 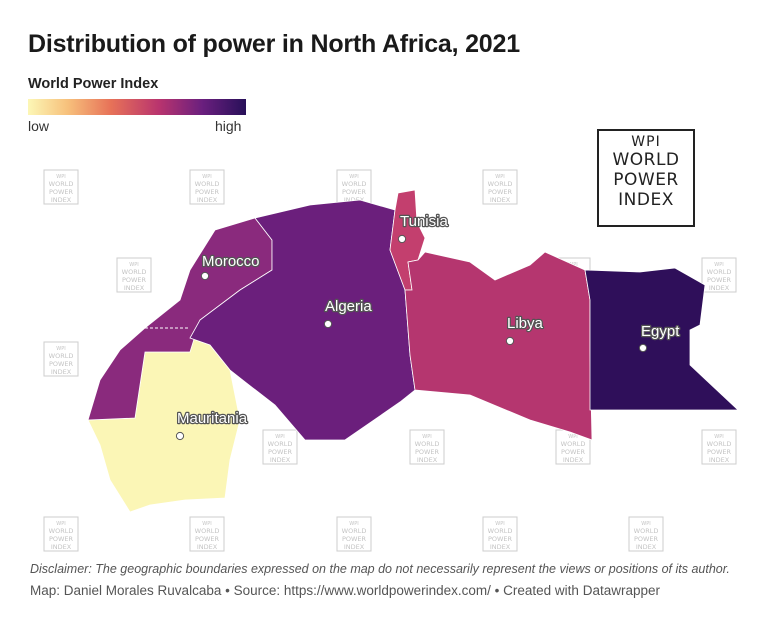 I want to click on city-dot-tunisia, so click(x=402, y=239).